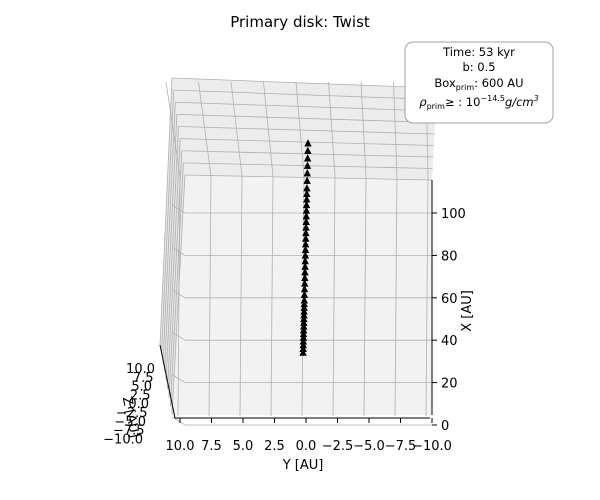 Image resolution: width=600 pixels, height=500 pixels. Describe the element at coordinates (123, 439) in the screenshot. I see `z-tick-label-8: −10.0` at that location.